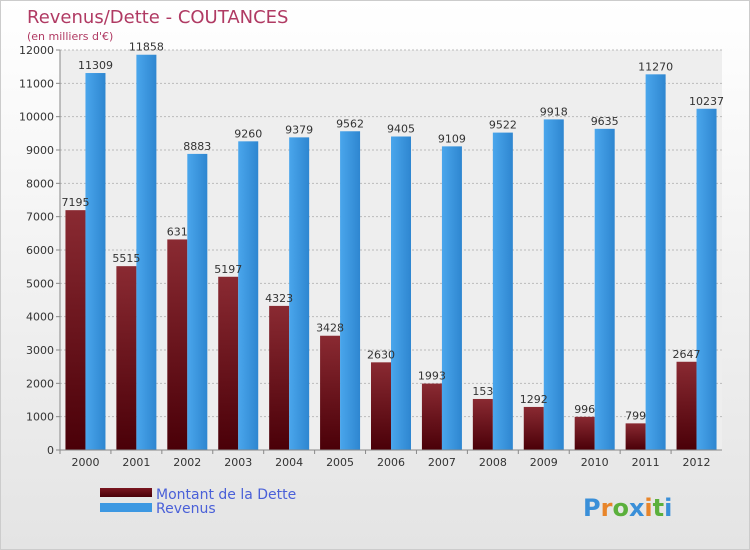 Image resolution: width=750 pixels, height=550 pixels. Describe the element at coordinates (432, 376) in the screenshot. I see `data-label-dette-2007: 1993` at that location.